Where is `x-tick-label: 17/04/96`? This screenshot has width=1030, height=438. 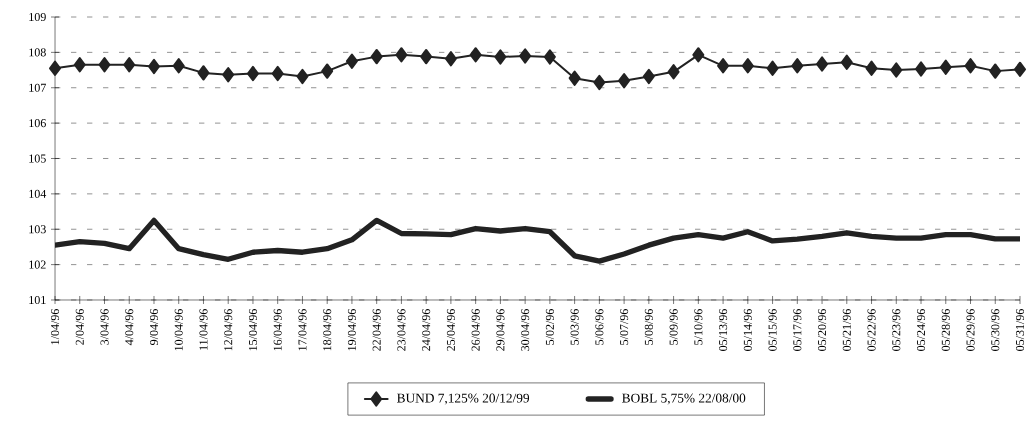 x-tick-label: 17/04/96 is located at coordinates (302, 330).